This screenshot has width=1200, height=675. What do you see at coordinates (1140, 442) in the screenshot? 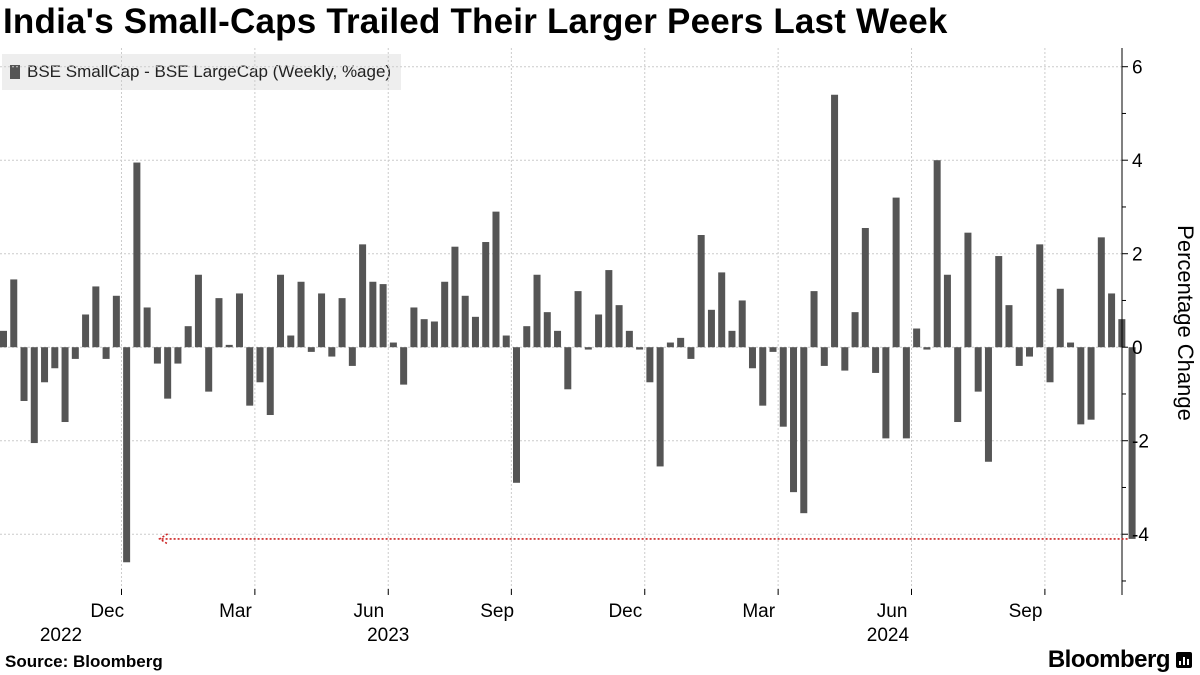
I see `y-tick-label: -2` at bounding box center [1140, 442].